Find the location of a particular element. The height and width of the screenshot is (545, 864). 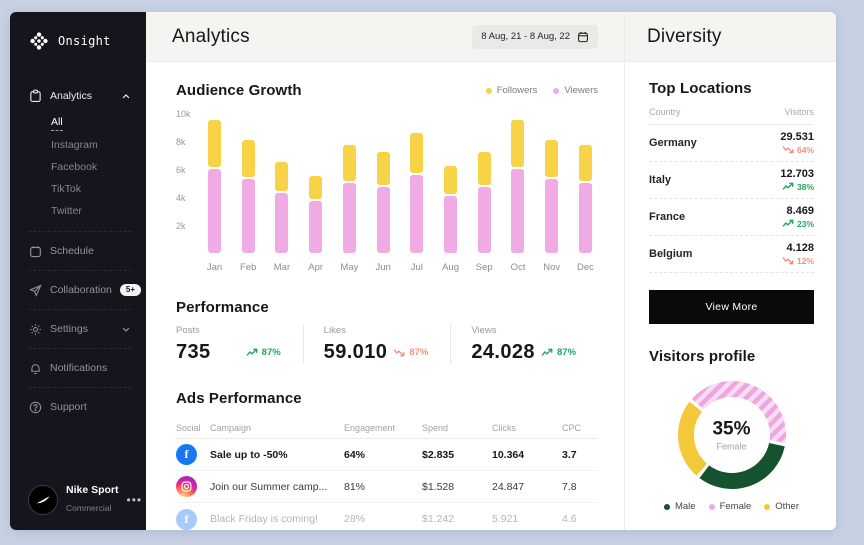

sidebar-item-label: Notifications is located at coordinates (79, 368).